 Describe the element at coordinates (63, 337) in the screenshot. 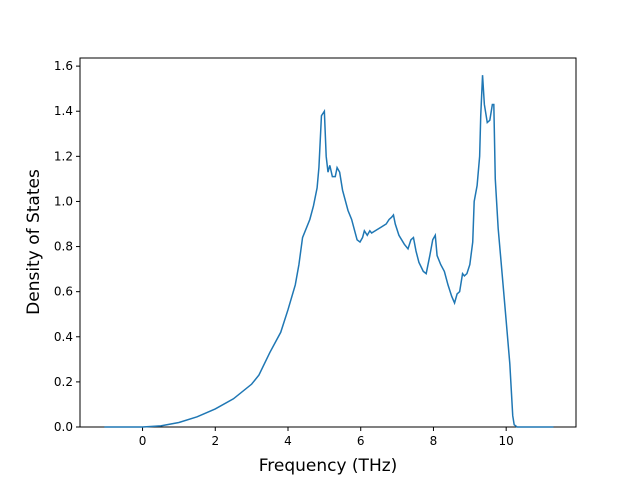

I see `y-tick-label: 0.4` at that location.